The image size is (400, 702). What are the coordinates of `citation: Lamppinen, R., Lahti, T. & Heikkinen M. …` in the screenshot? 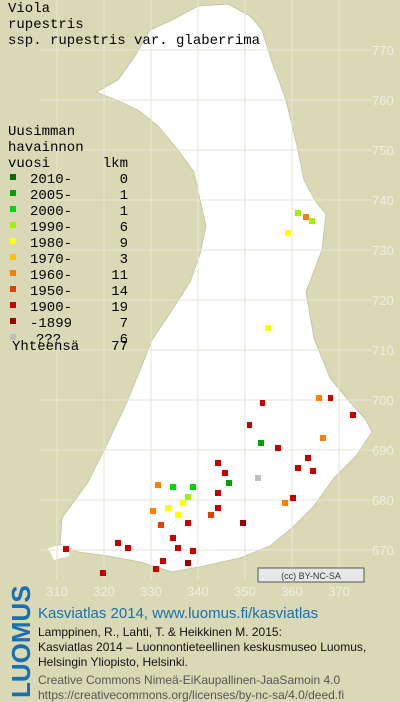 It's located at (160, 632).